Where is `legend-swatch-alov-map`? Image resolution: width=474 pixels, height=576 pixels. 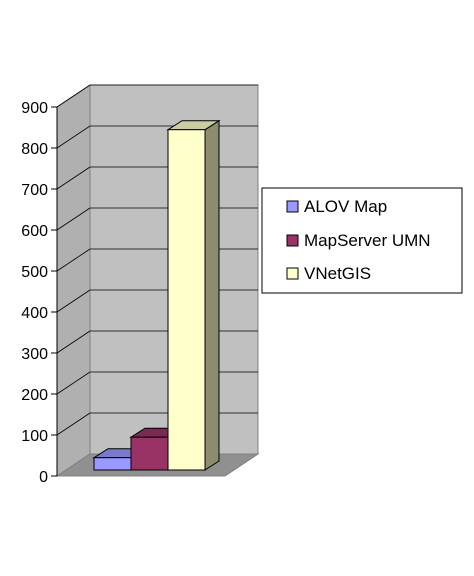 legend-swatch-alov-map is located at coordinates (292, 206).